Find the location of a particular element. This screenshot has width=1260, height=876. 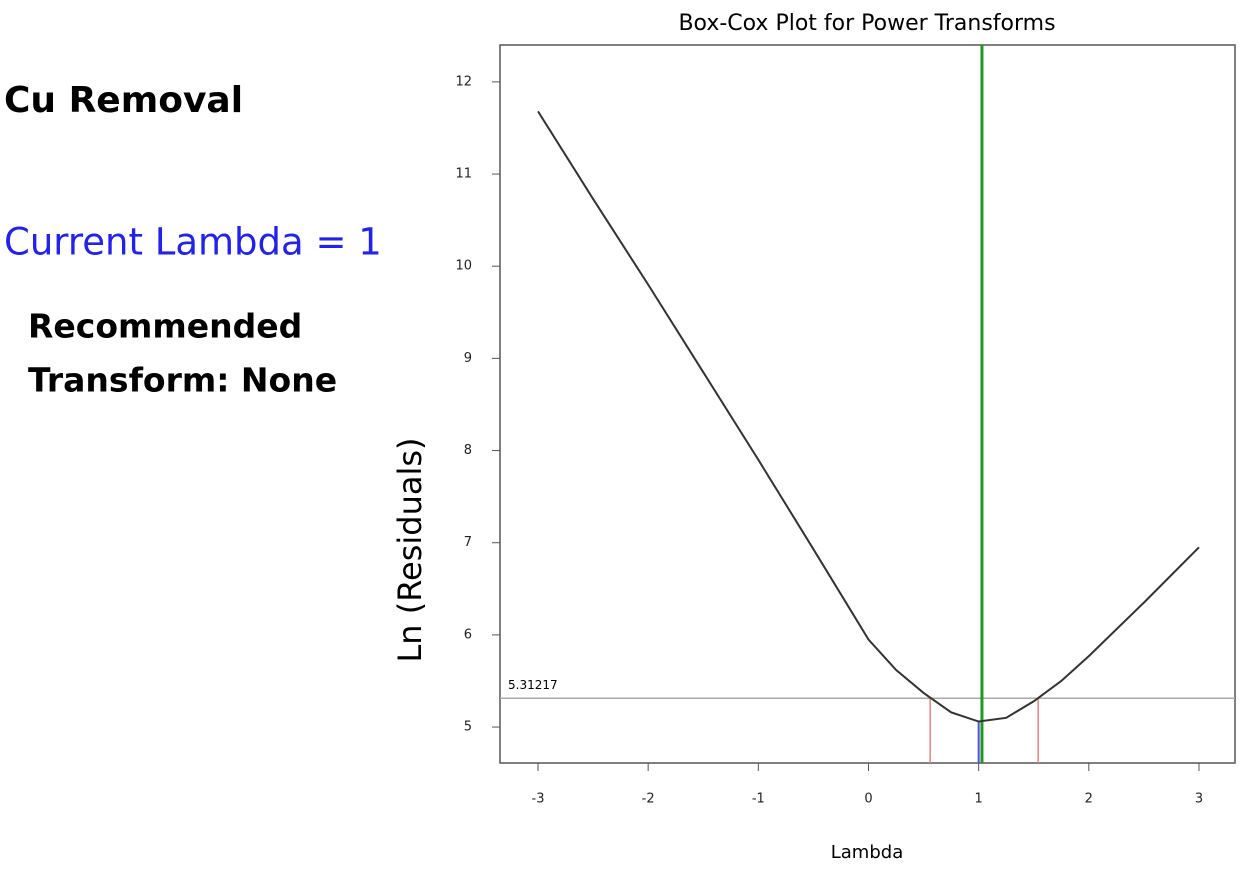

x-axis-label: Lambda is located at coordinates (867, 852).